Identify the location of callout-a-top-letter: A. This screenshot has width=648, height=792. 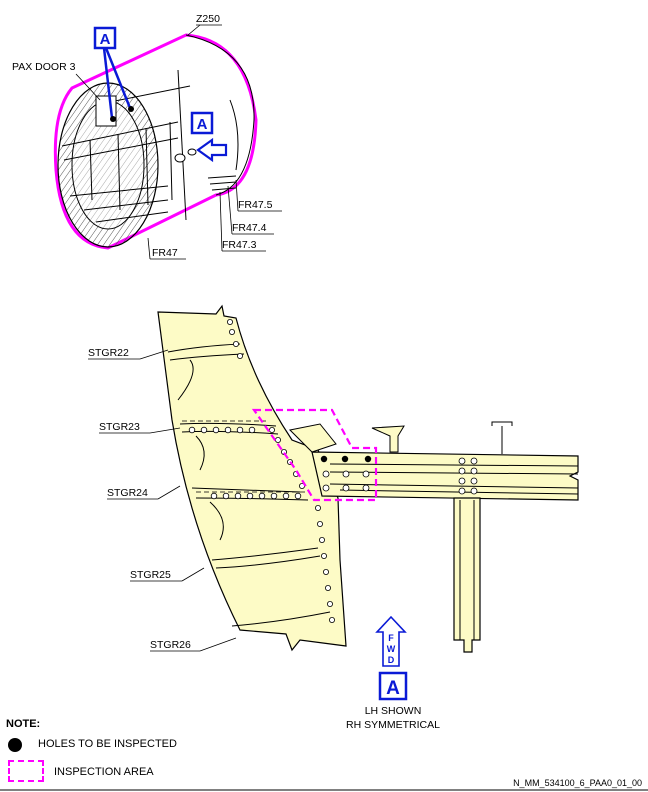
(105, 39).